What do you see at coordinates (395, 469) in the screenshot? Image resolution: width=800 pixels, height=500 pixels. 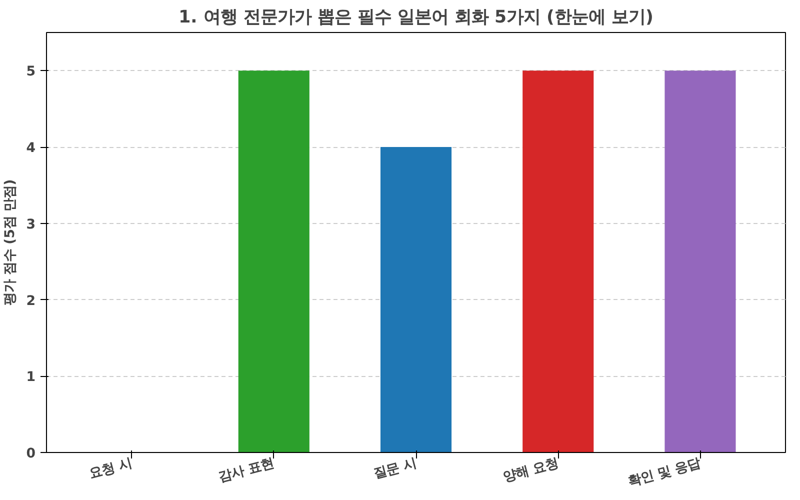 I see `x-tick-label: 질문 시` at bounding box center [395, 469].